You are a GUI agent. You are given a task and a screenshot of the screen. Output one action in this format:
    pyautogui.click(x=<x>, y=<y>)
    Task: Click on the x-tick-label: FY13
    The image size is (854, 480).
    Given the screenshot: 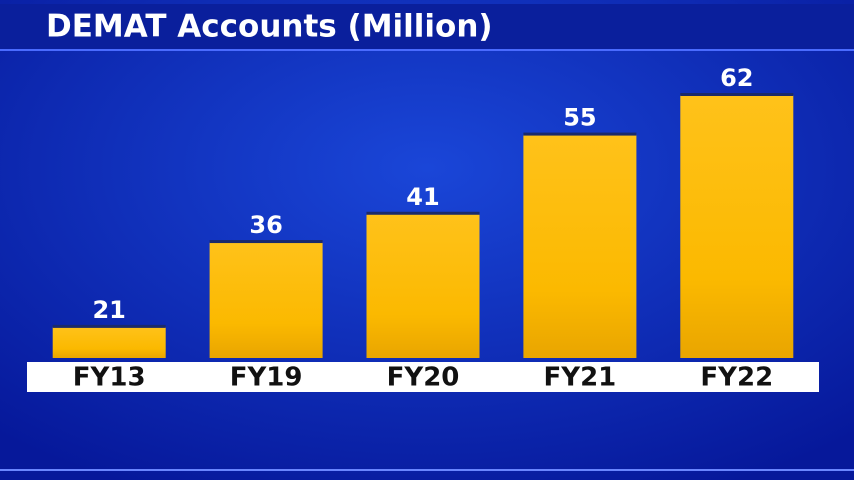 What is the action you would take?
    pyautogui.click(x=109, y=378)
    